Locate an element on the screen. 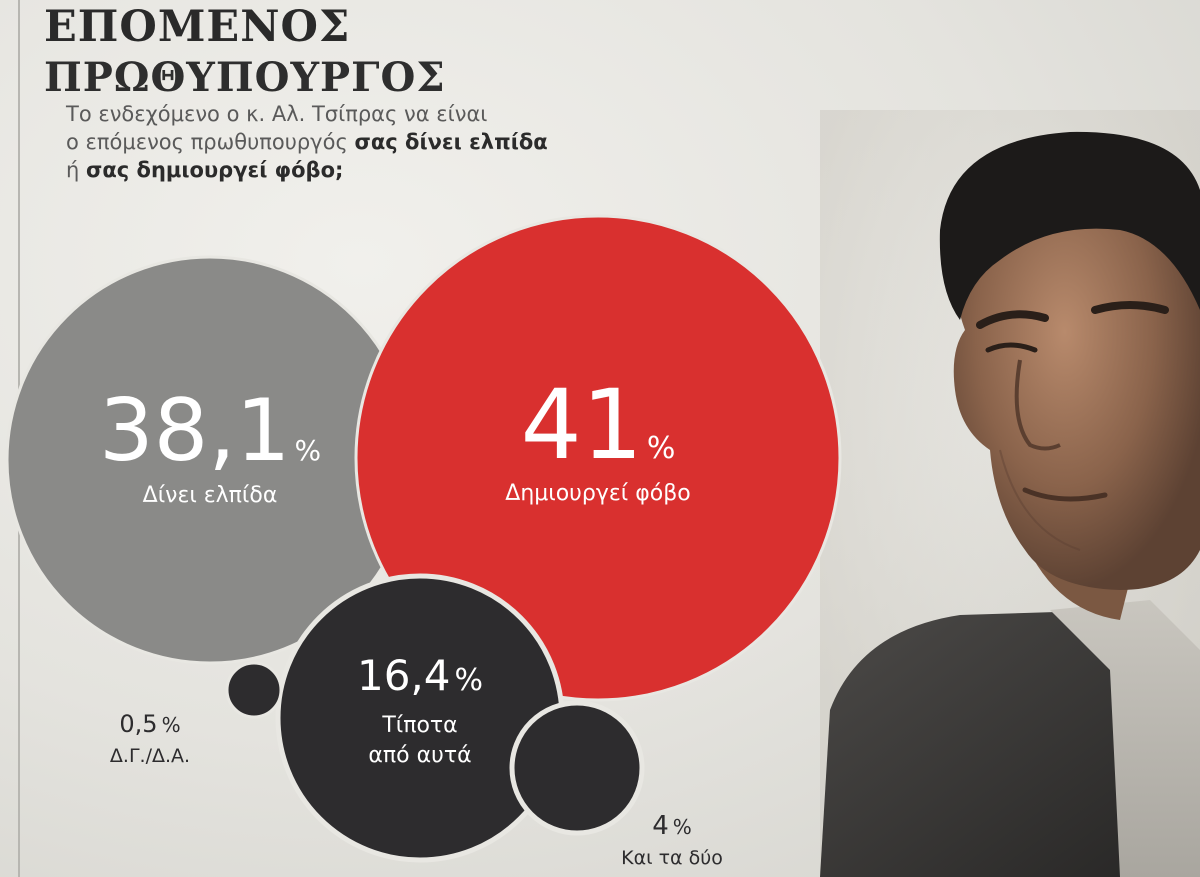  bubble-label-neither: από αυτά is located at coordinates (419, 755).